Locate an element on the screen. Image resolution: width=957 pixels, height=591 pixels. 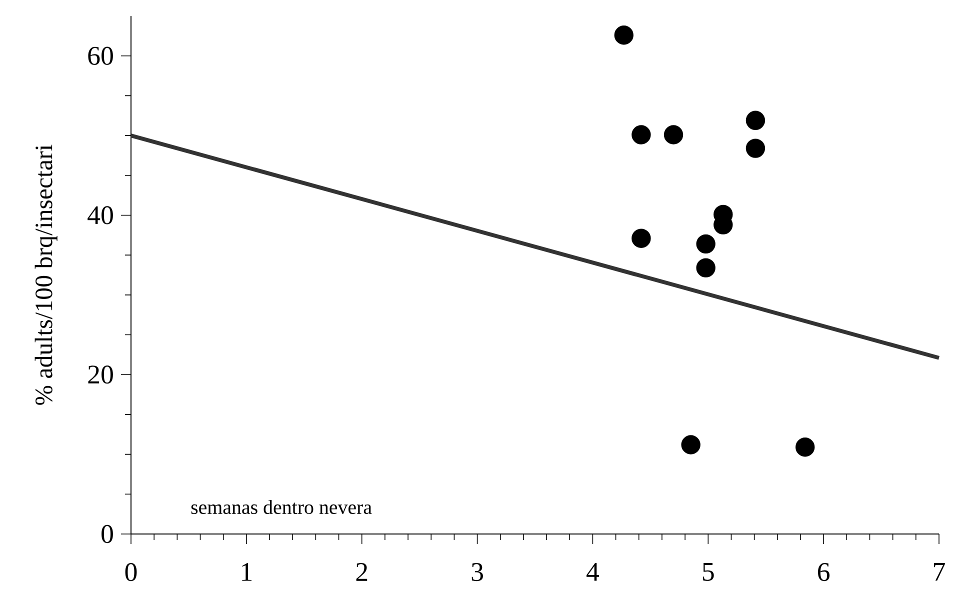
x-tick-label: 4 is located at coordinates (593, 572).